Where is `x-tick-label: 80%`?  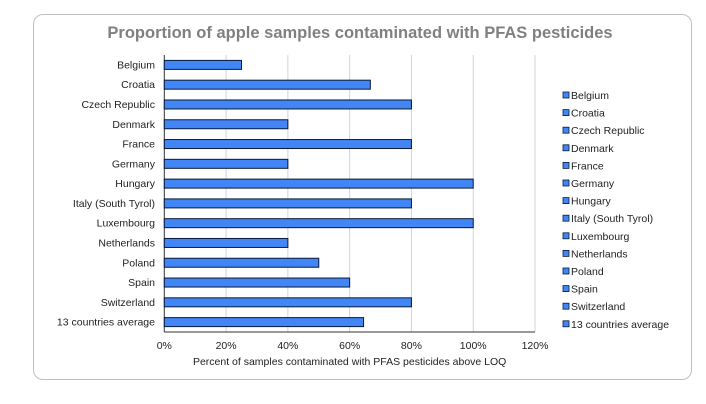
x-tick-label: 80% is located at coordinates (411, 346).